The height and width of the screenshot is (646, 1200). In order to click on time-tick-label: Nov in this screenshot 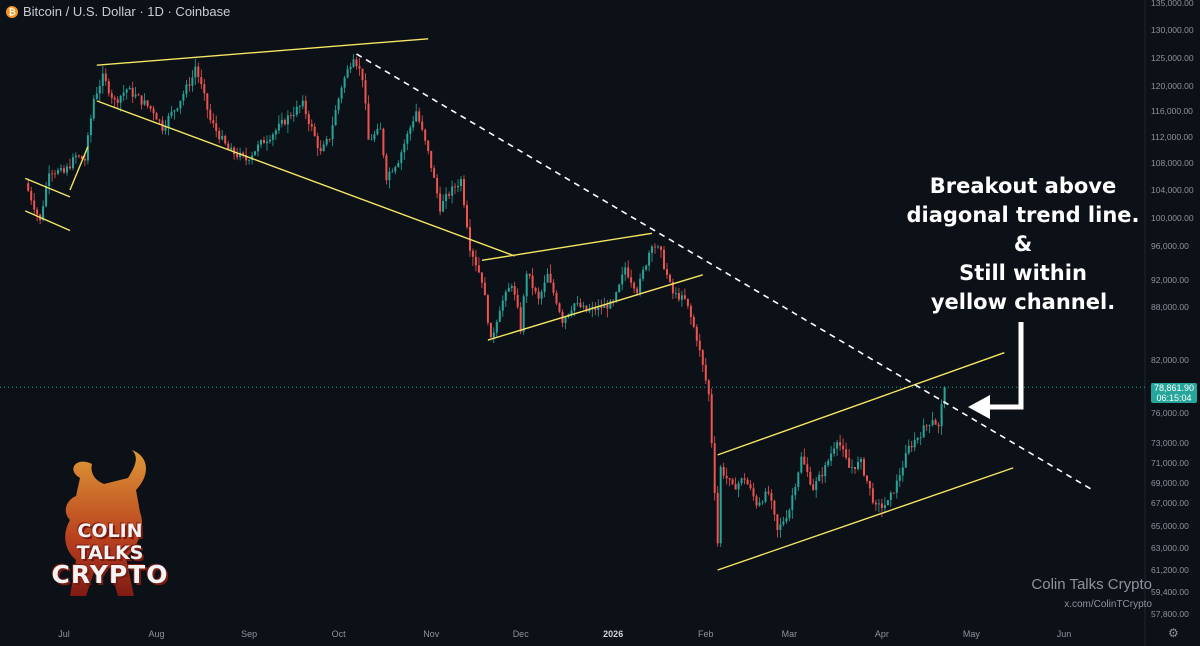, I will do `click(431, 634)`.